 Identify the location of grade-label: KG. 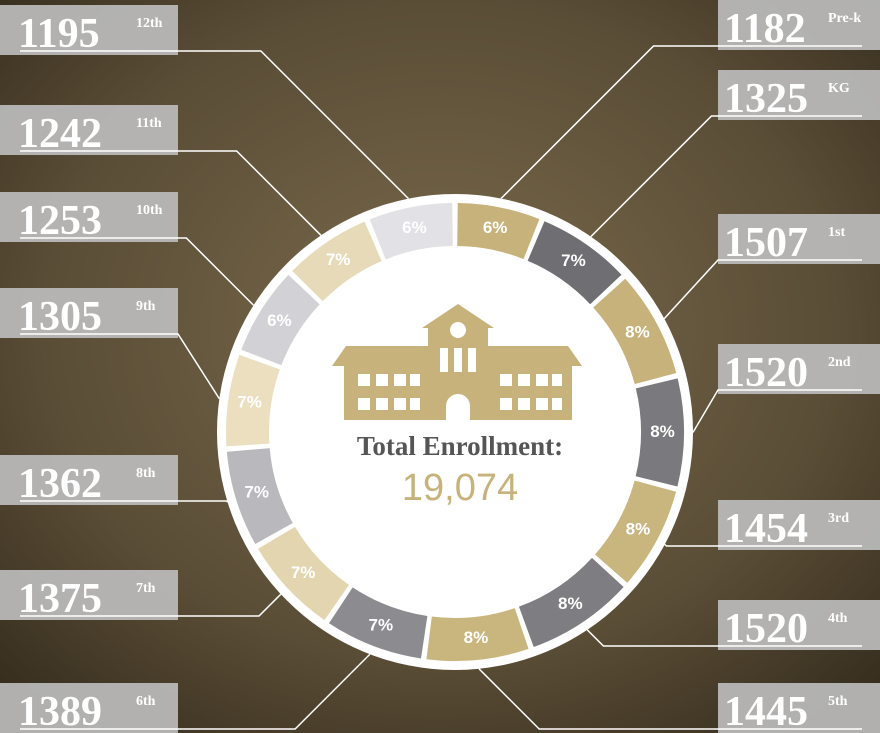
(839, 88).